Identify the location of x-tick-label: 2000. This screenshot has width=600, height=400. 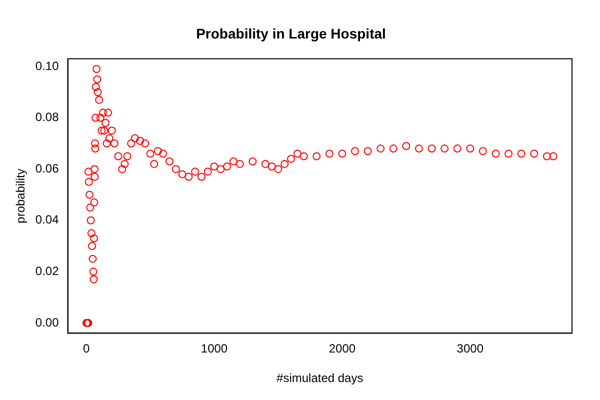
(342, 349).